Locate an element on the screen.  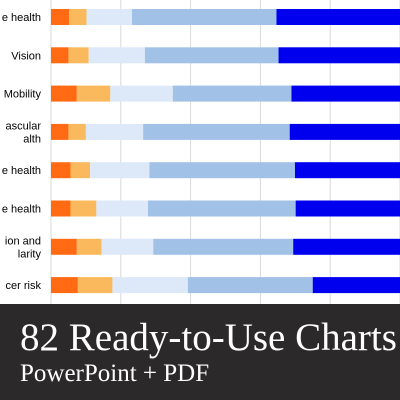
category-label: ascular alth is located at coordinates (24, 132).